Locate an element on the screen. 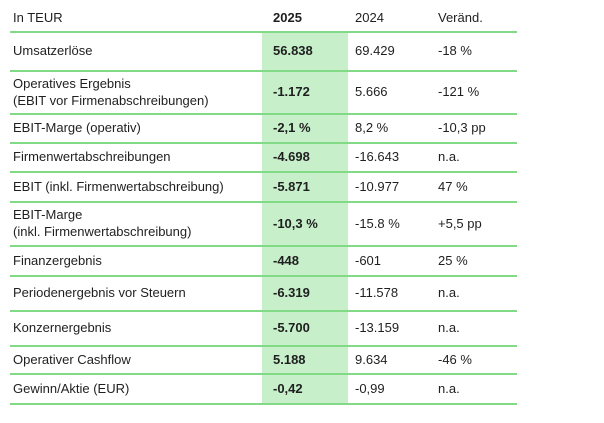 The width and height of the screenshot is (604, 423). row-label-line1: Gewinn/Aktie (EUR) is located at coordinates (71, 388).